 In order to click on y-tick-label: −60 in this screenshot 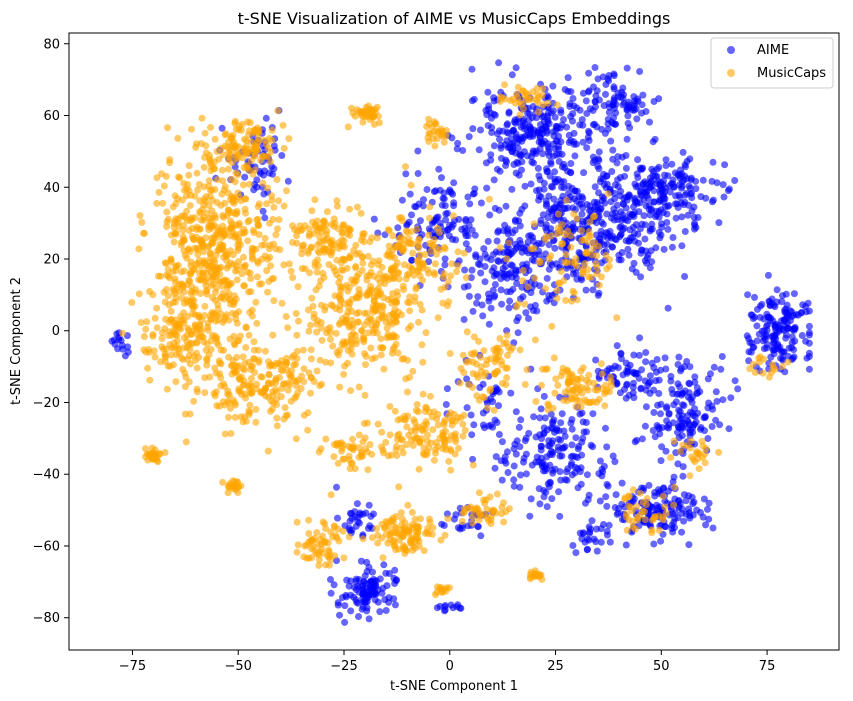, I will do `click(46, 546)`.